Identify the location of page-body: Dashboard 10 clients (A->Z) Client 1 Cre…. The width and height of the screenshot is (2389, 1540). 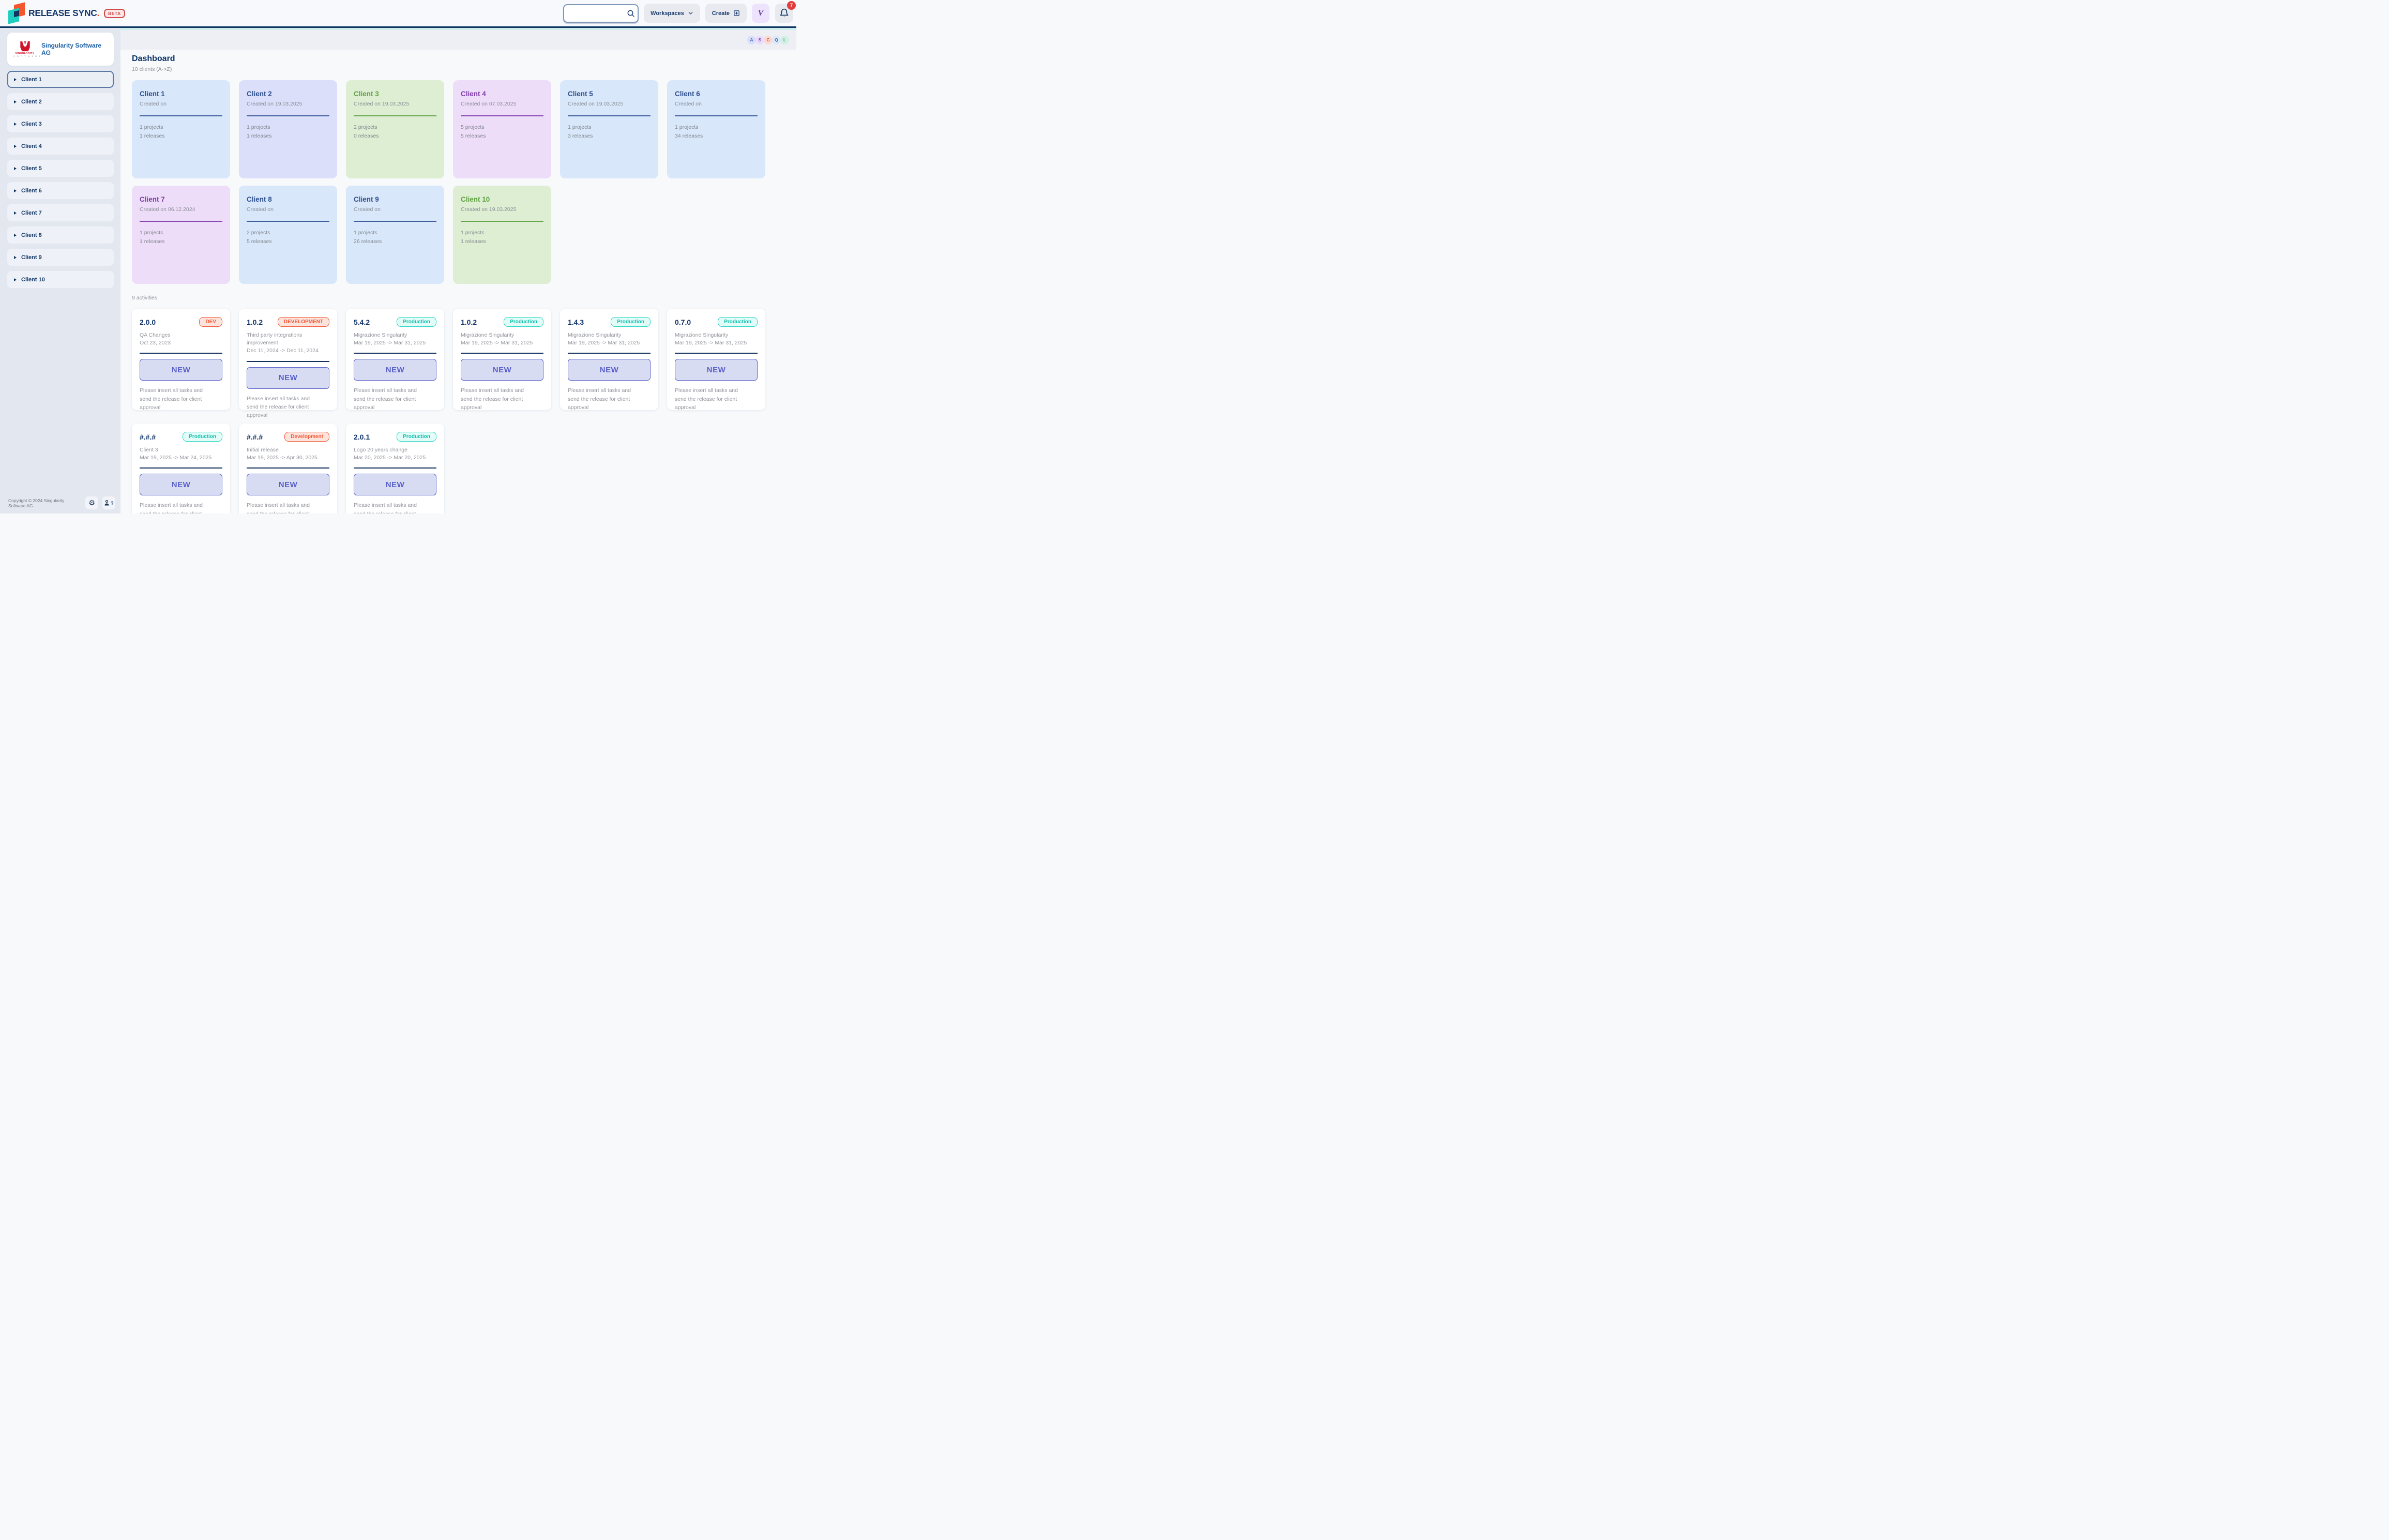
(458, 282).